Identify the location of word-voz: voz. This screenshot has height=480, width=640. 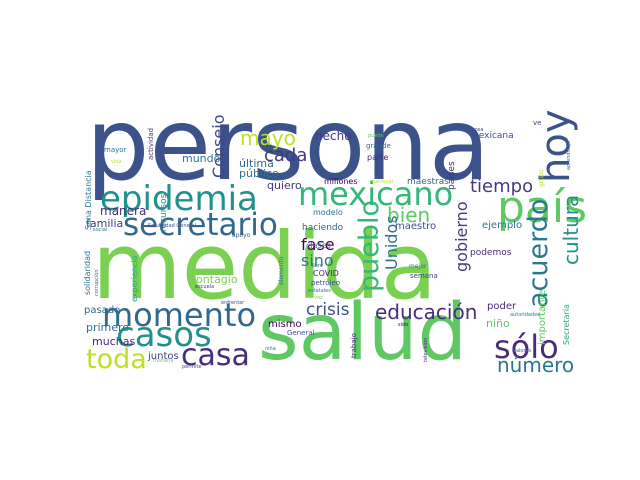
(318, 298).